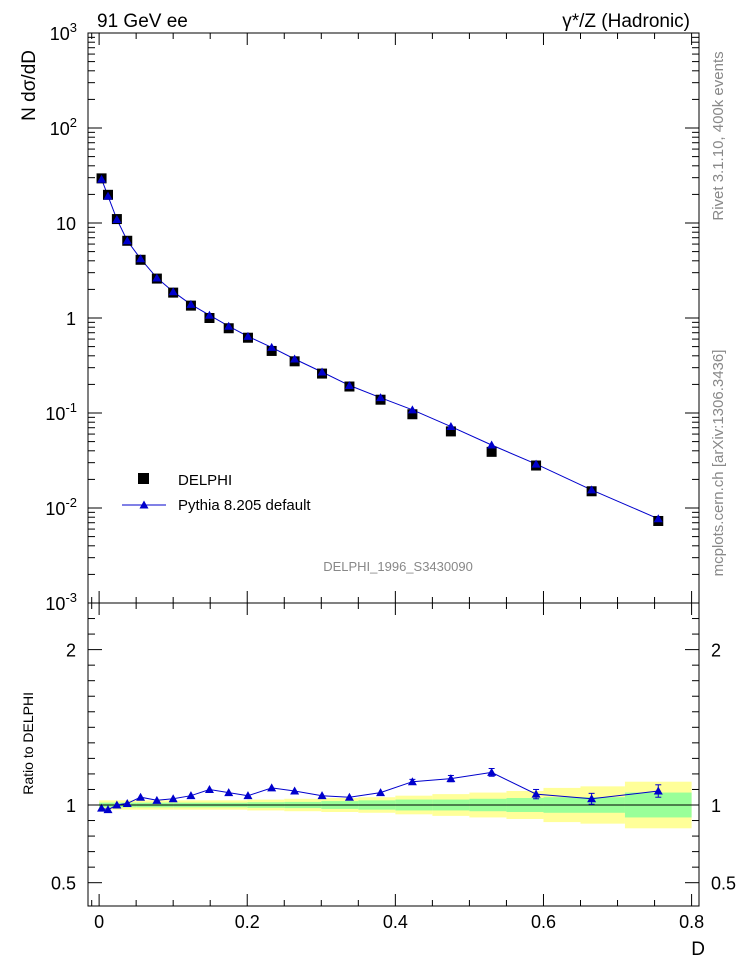 The height and width of the screenshot is (972, 746). What do you see at coordinates (718, 135) in the screenshot?
I see `rivet-version-text: Rivet 3.1.10, 400k events` at bounding box center [718, 135].